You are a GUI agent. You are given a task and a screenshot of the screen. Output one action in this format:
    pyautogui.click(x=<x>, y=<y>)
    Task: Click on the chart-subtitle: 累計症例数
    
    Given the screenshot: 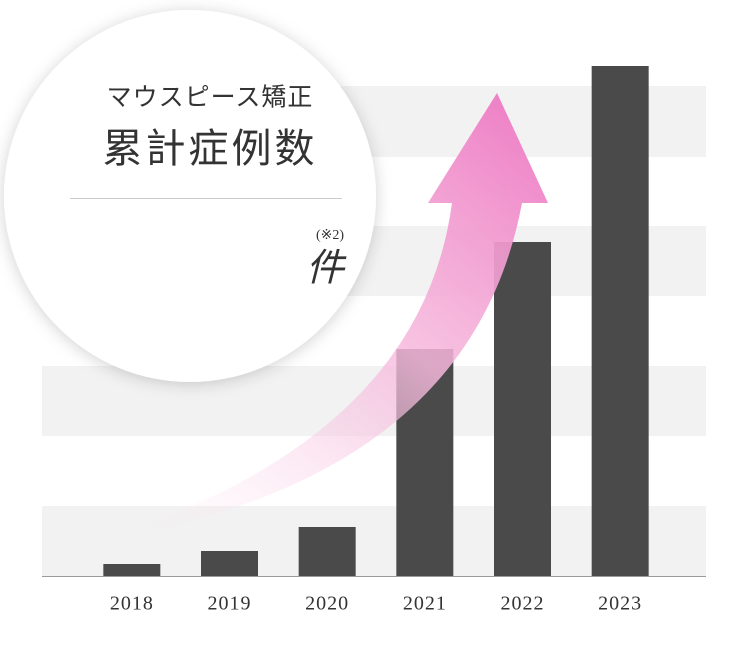 What is the action you would take?
    pyautogui.click(x=210, y=148)
    